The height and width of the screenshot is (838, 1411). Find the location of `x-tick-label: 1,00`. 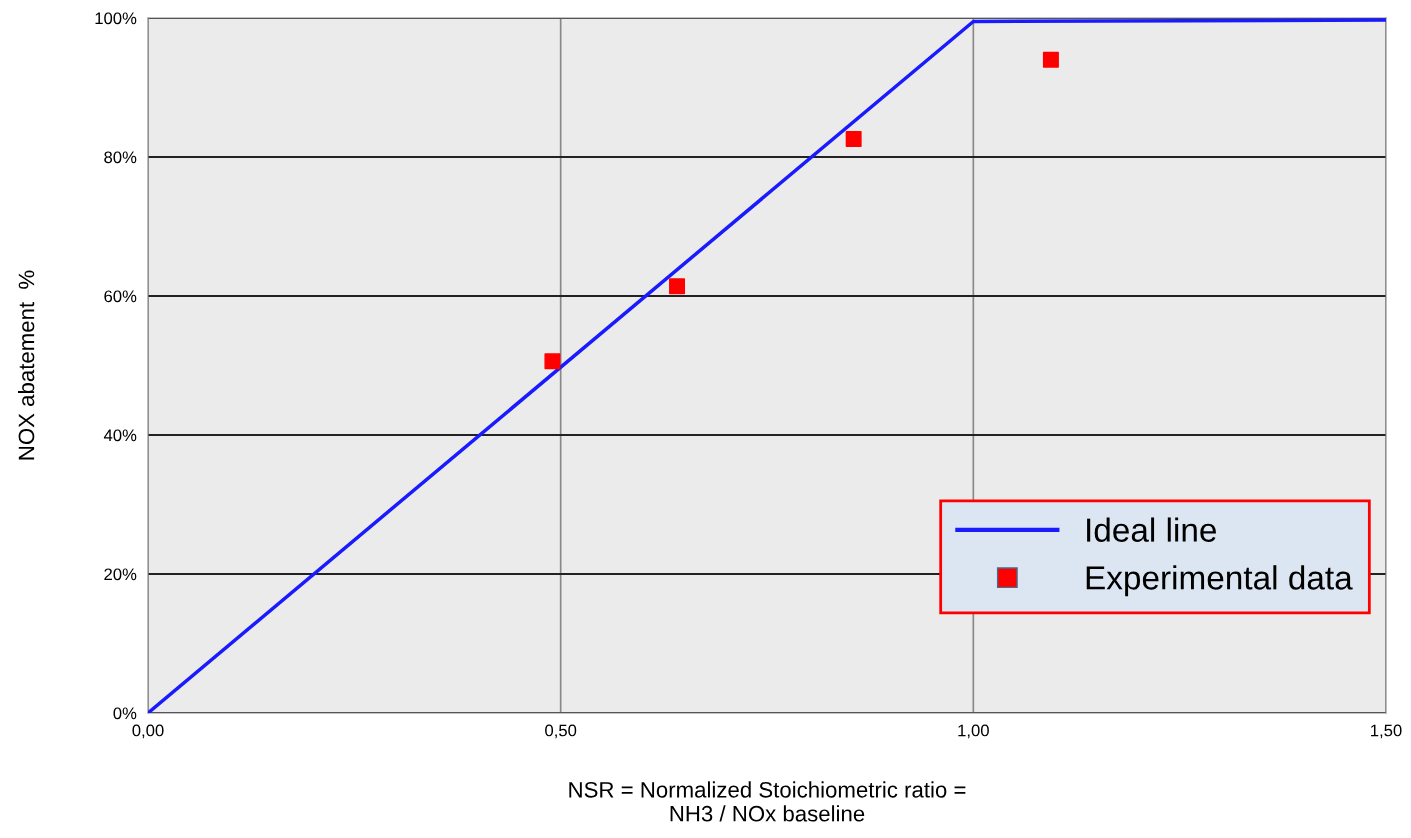

x-tick-label: 1,00 is located at coordinates (973, 731).